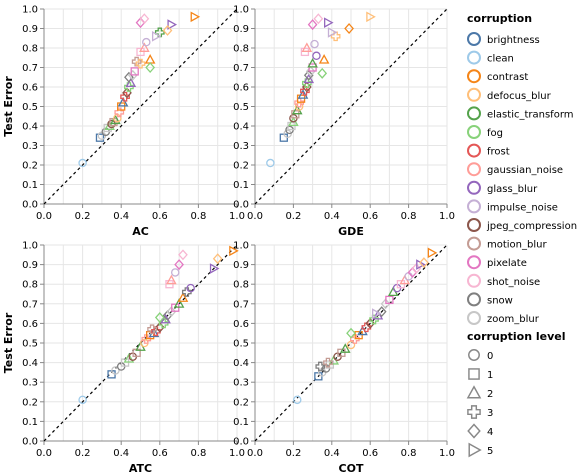 This screenshot has width=582, height=473. Describe the element at coordinates (140, 467) in the screenshot. I see `x-axis-title: ATC` at that location.